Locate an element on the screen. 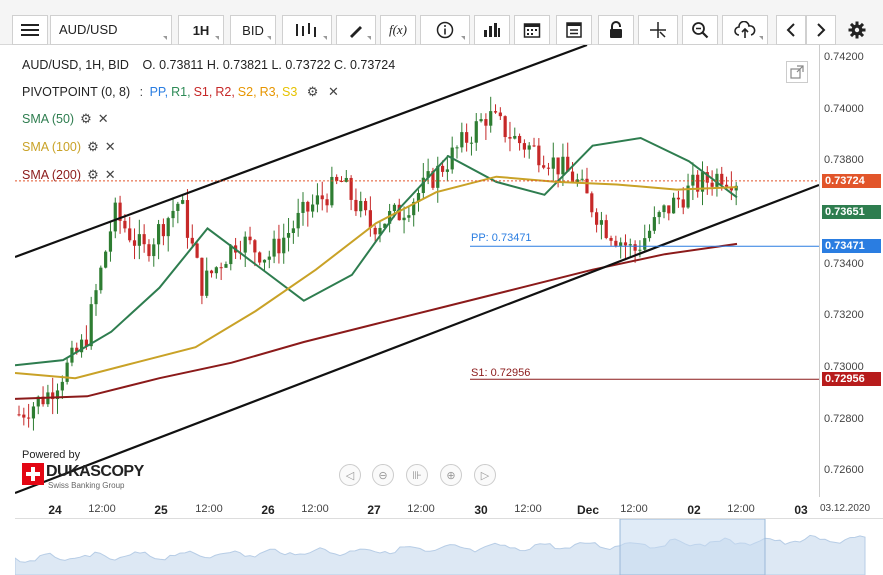  menu-icon is located at coordinates (30, 30).